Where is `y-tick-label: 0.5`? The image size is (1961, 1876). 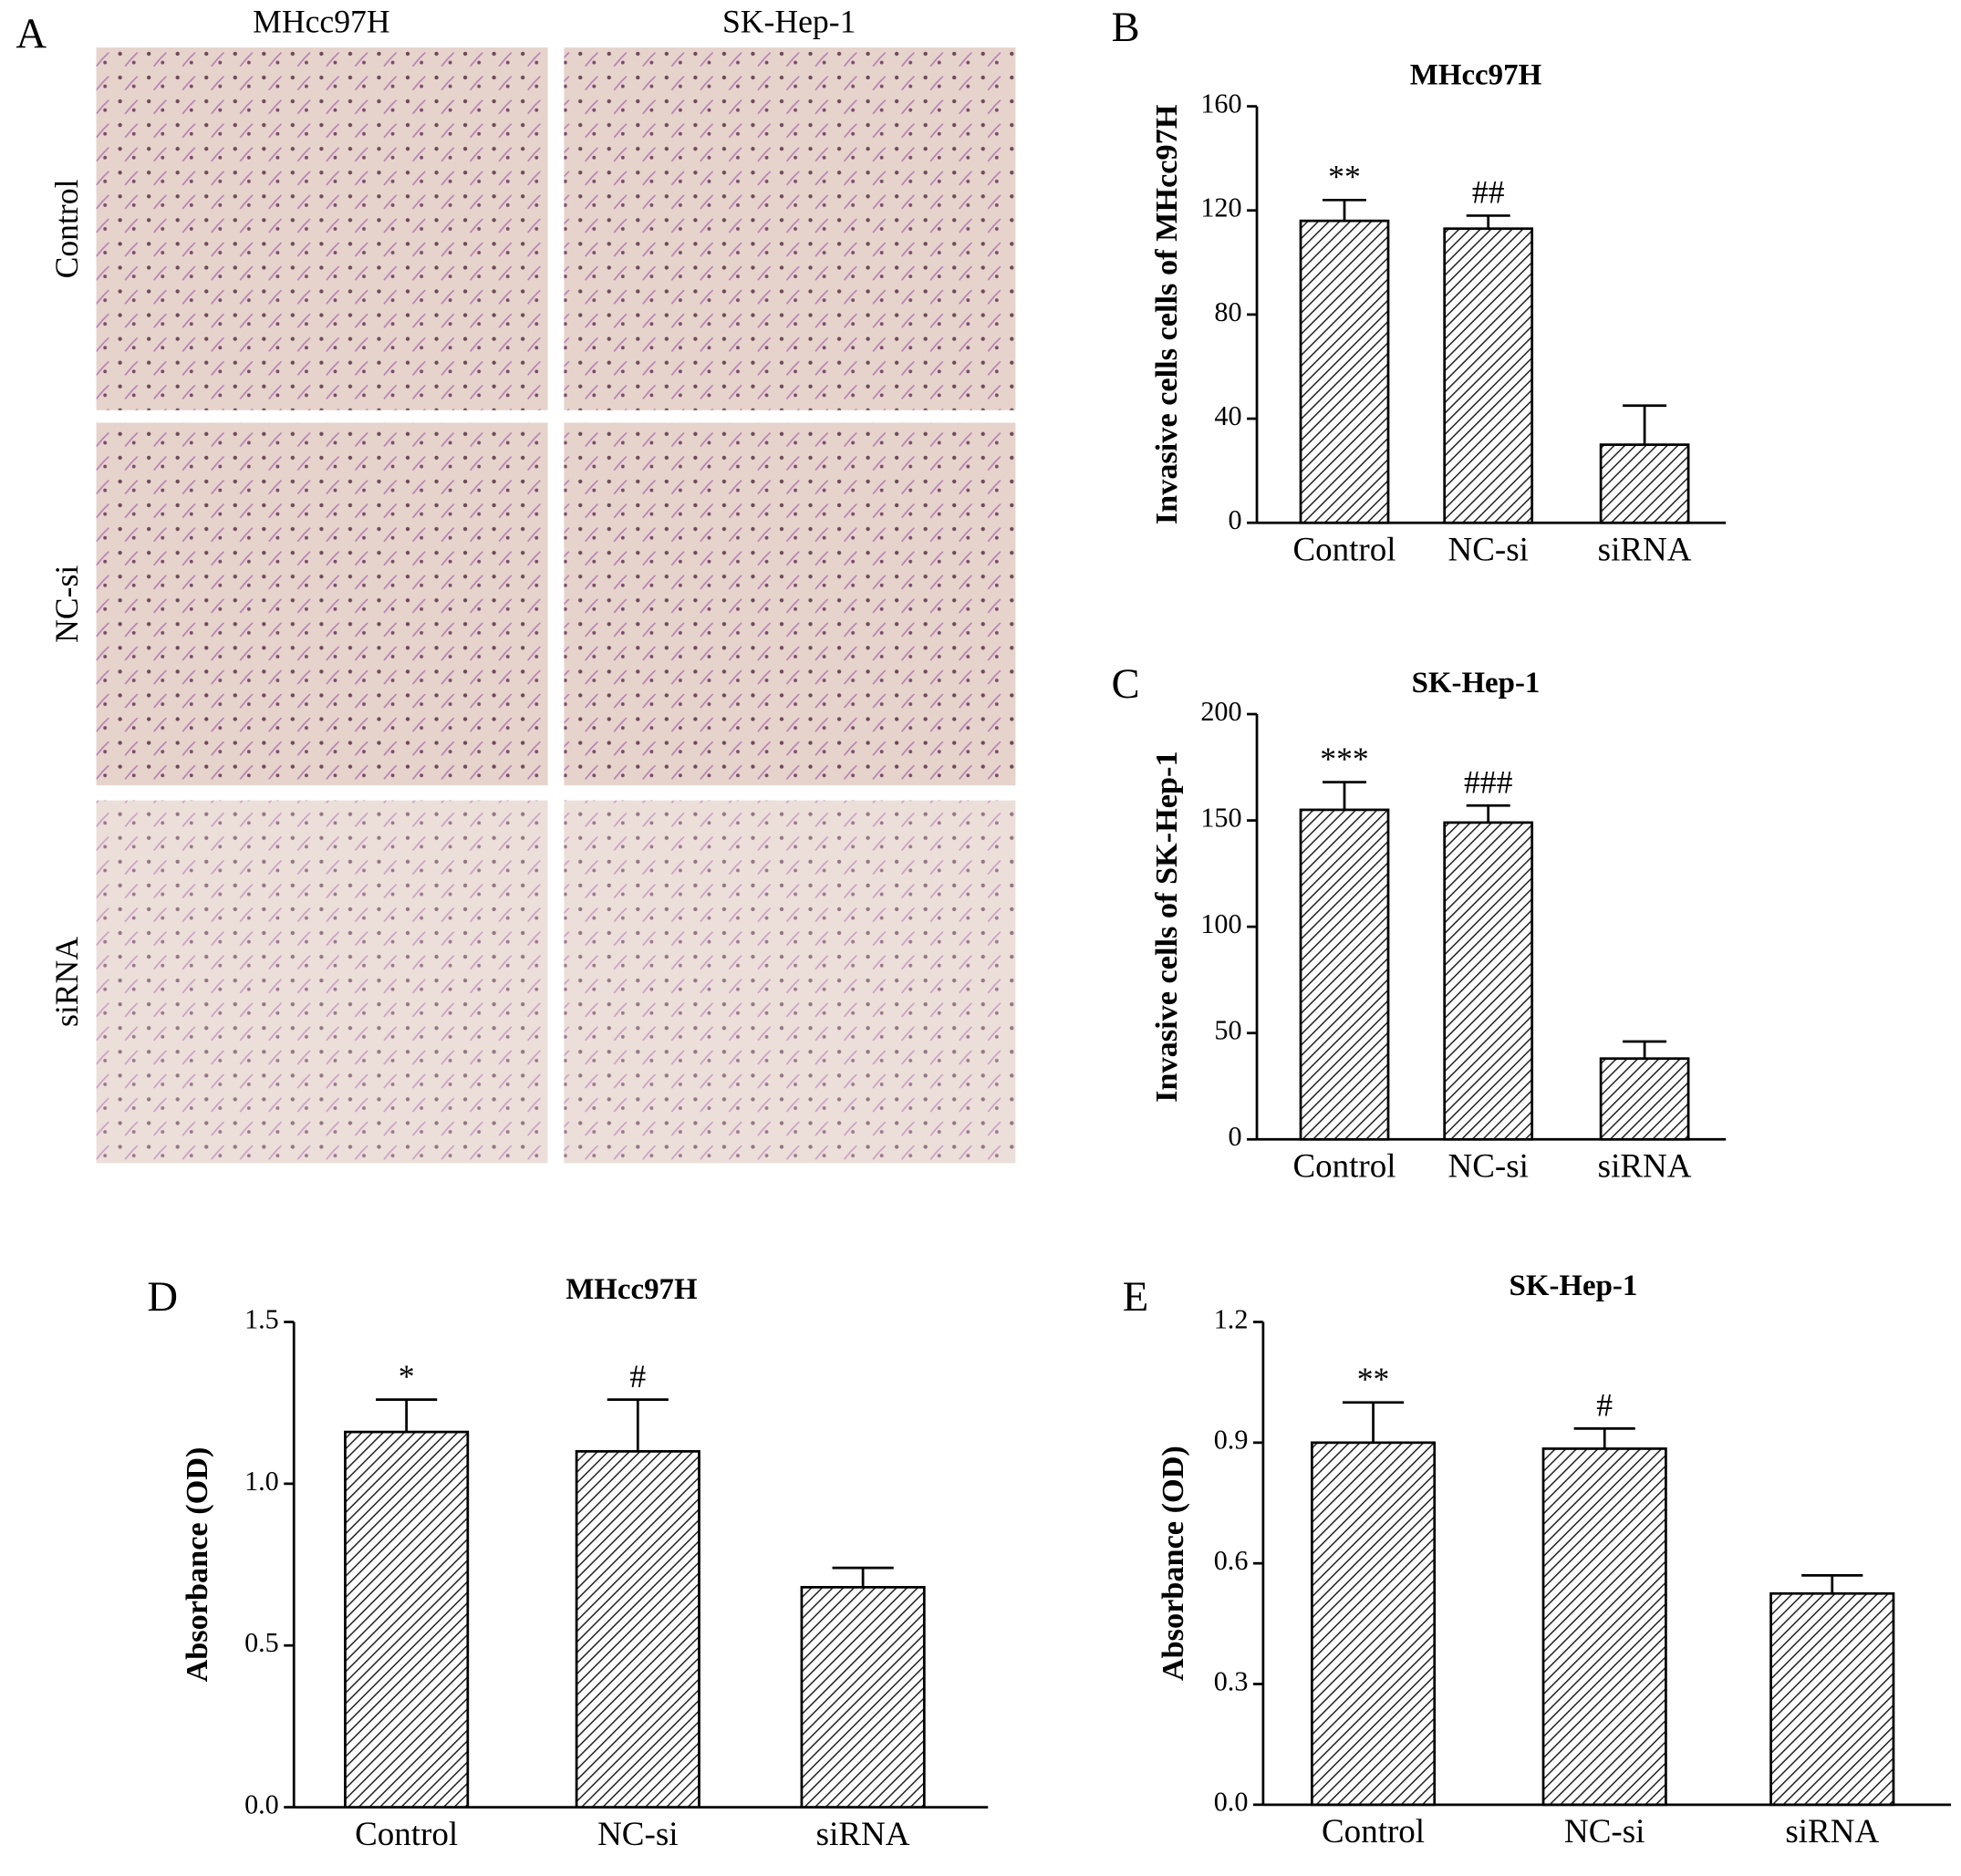
y-tick-label: 0.5 is located at coordinates (261, 1642).